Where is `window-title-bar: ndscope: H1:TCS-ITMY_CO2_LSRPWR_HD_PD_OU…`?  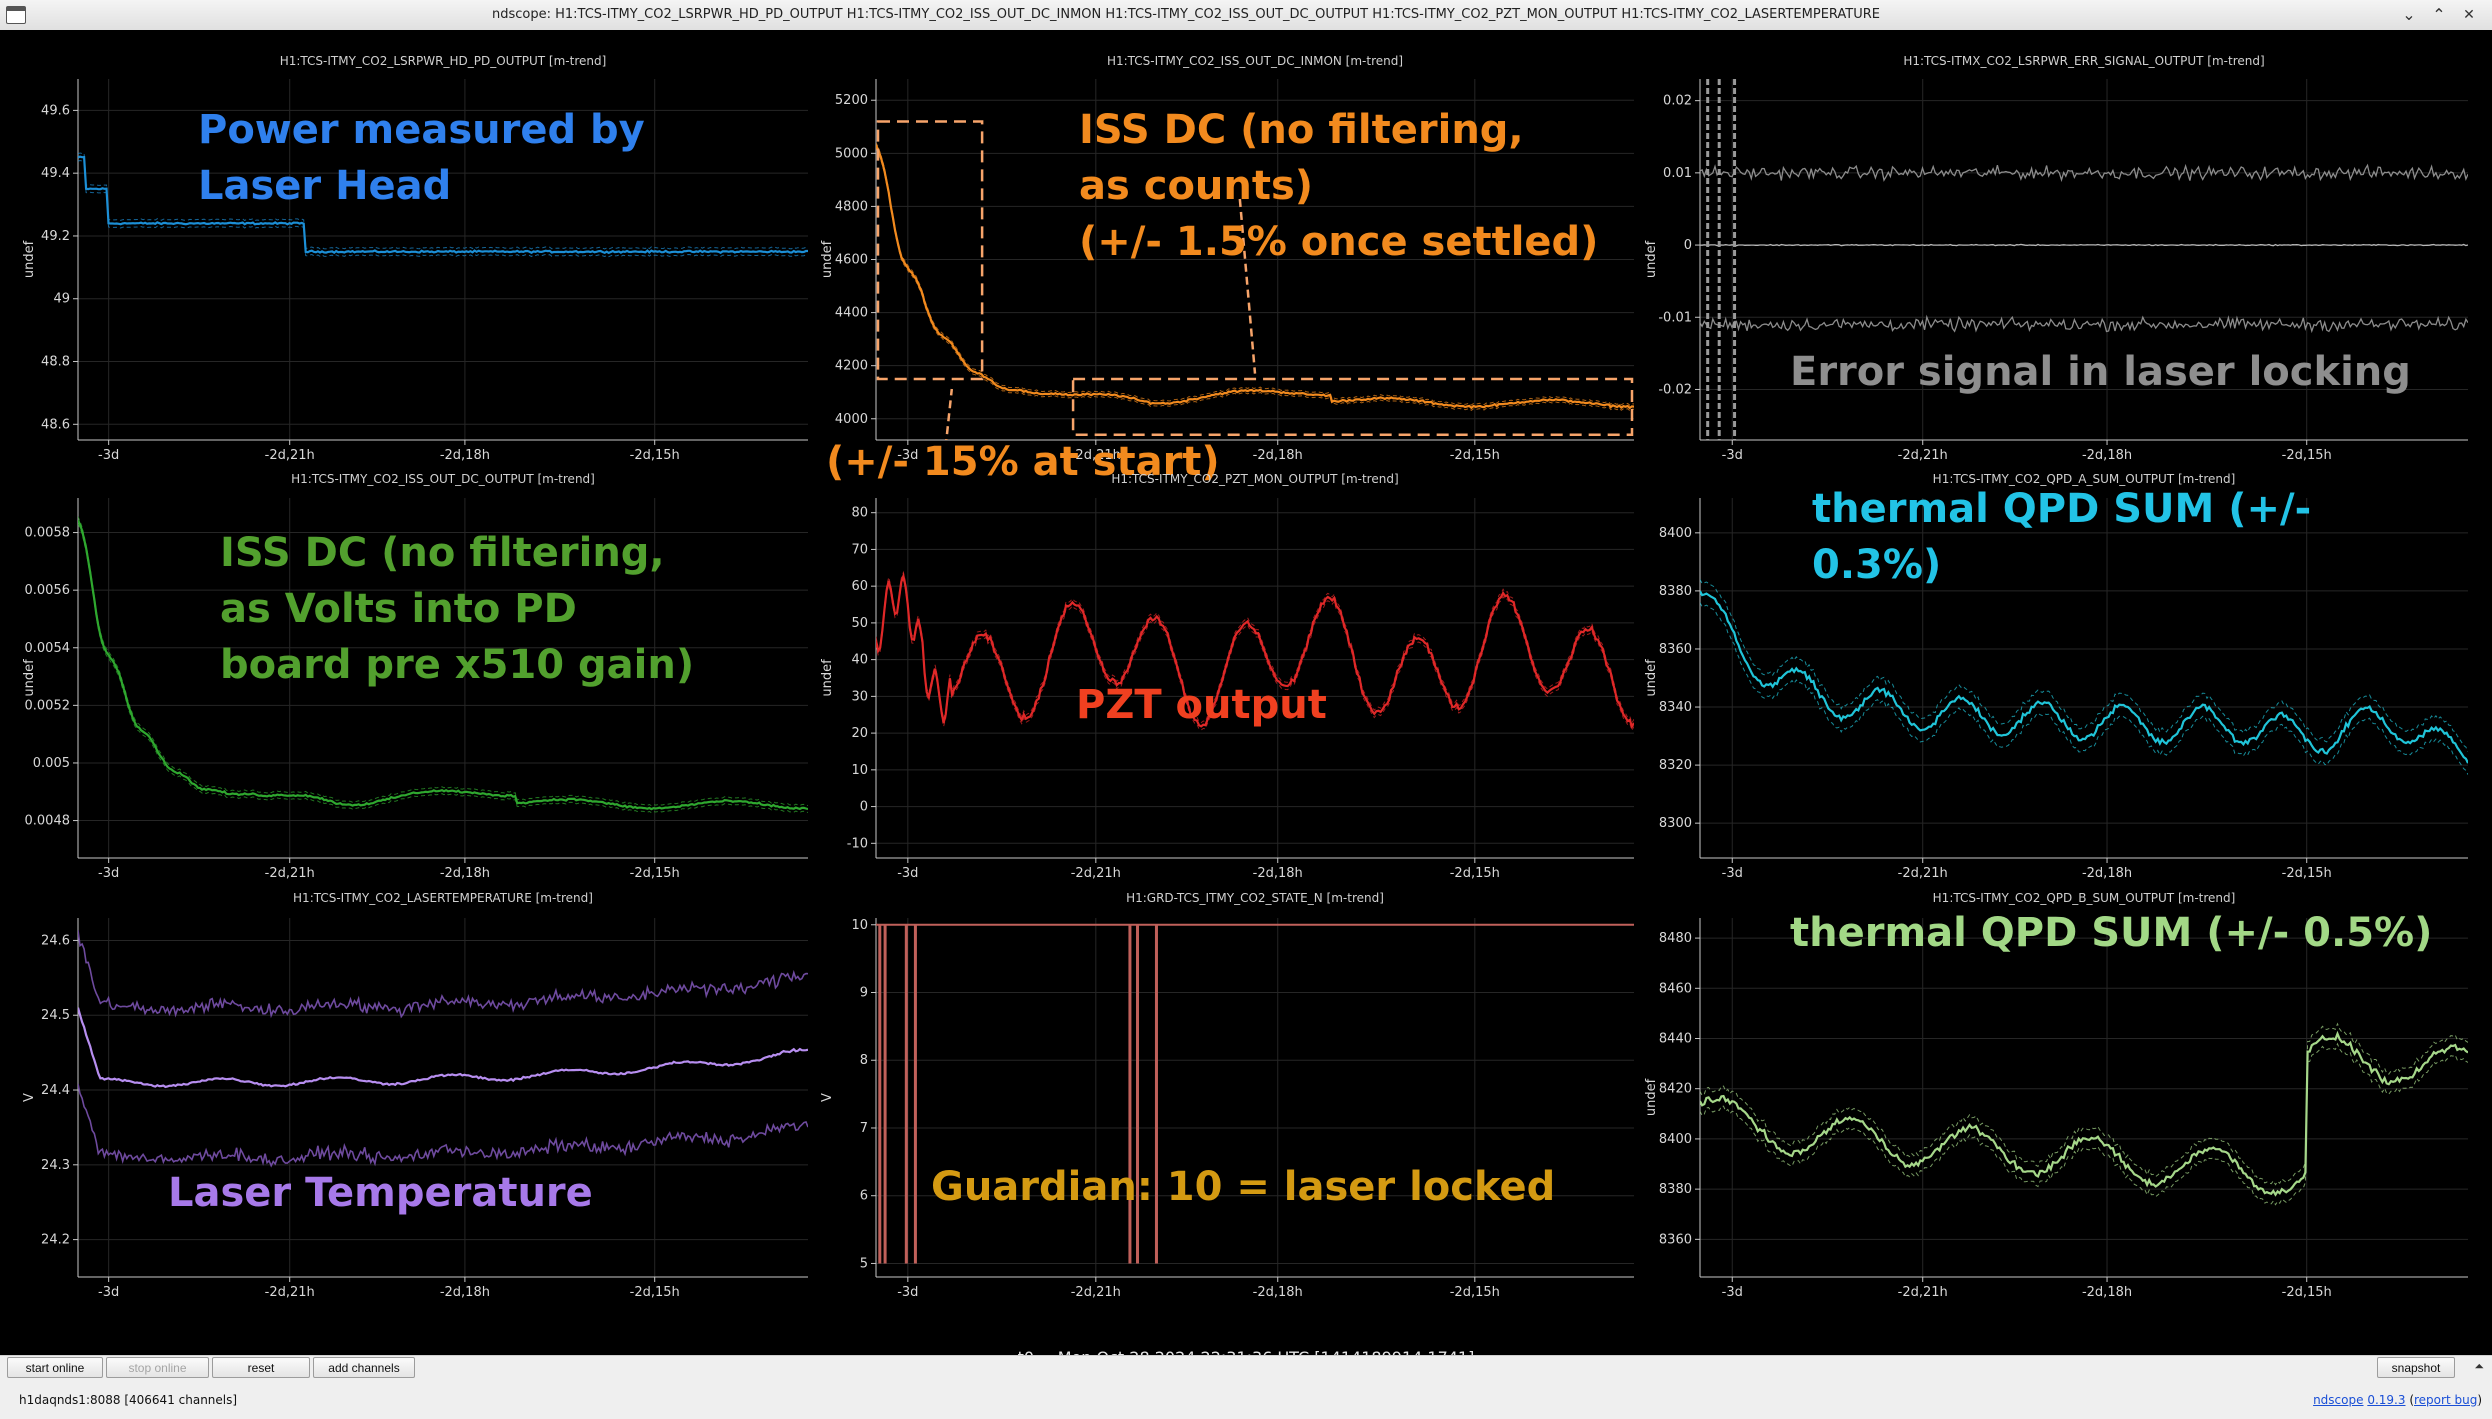
window-title-bar: ndscope: H1:TCS-ITMY_CO2_LSRPWR_HD_PD_OU… is located at coordinates (1246, 15).